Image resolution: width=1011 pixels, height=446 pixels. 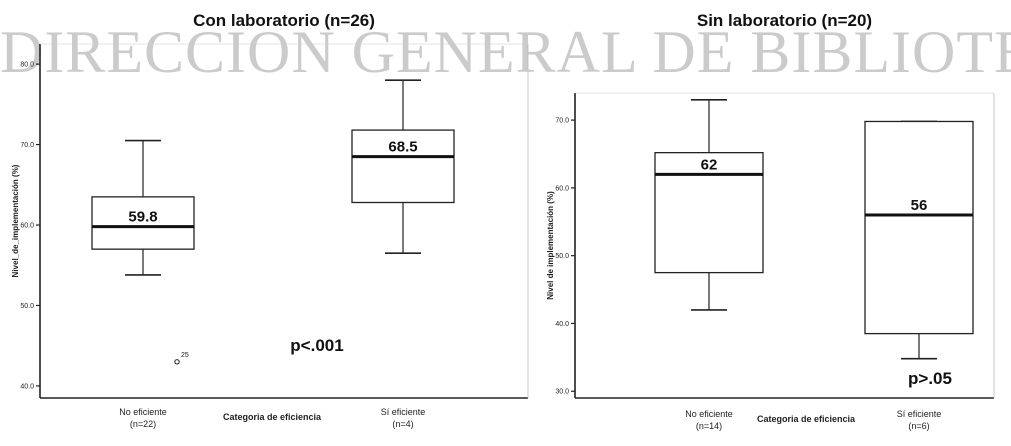 What do you see at coordinates (185, 355) in the screenshot?
I see `outlier-label: 25` at bounding box center [185, 355].